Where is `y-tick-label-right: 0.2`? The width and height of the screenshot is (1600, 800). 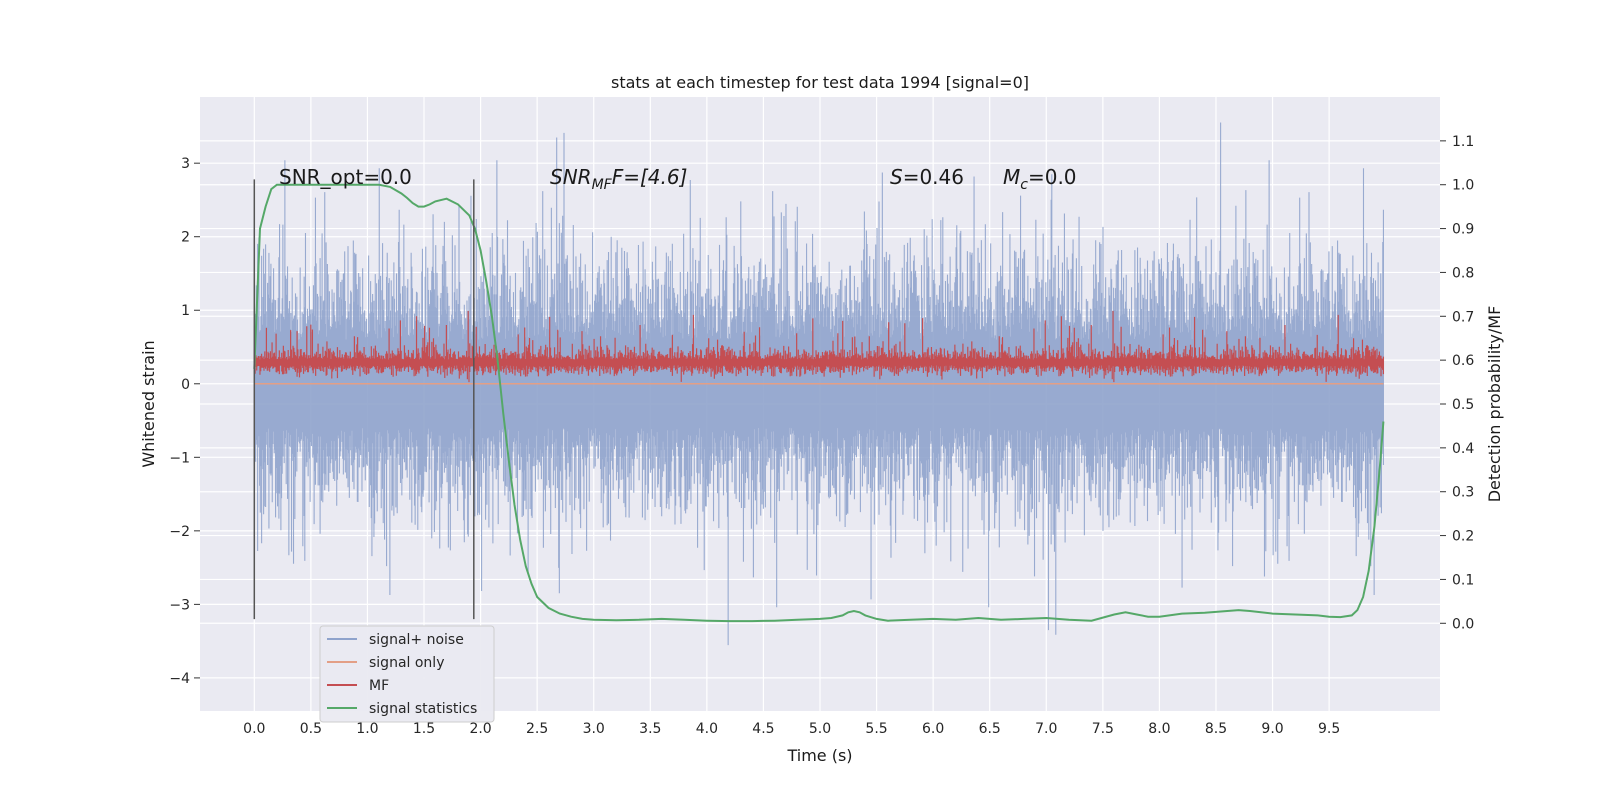
y-tick-label-right: 0.2 is located at coordinates (1463, 537).